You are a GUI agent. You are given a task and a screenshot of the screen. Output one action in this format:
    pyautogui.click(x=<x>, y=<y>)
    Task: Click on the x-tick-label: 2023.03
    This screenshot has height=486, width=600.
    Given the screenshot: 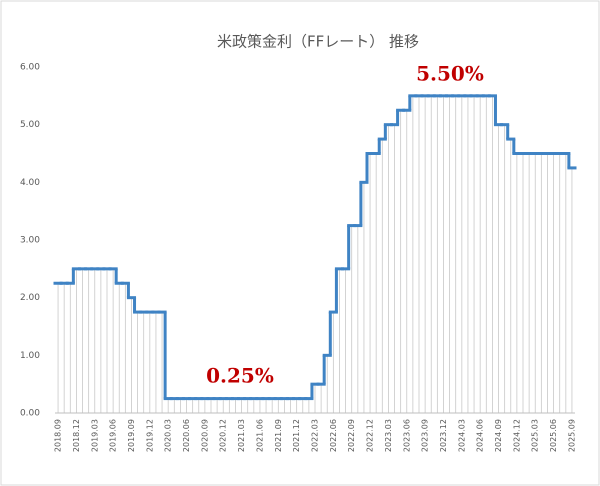 What is the action you would take?
    pyautogui.click(x=388, y=435)
    